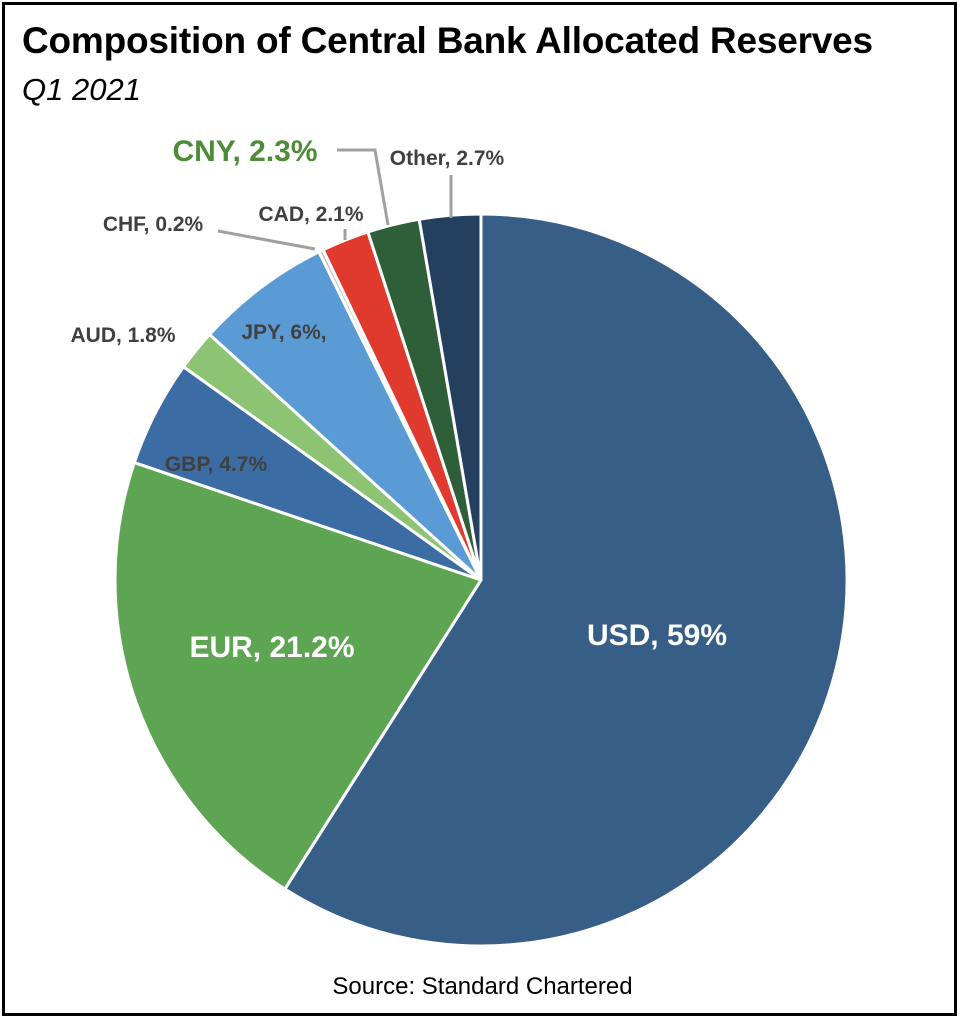 This screenshot has width=965, height=1024. What do you see at coordinates (310, 214) in the screenshot?
I see `data-label-cad: CAD, 2.1%` at bounding box center [310, 214].